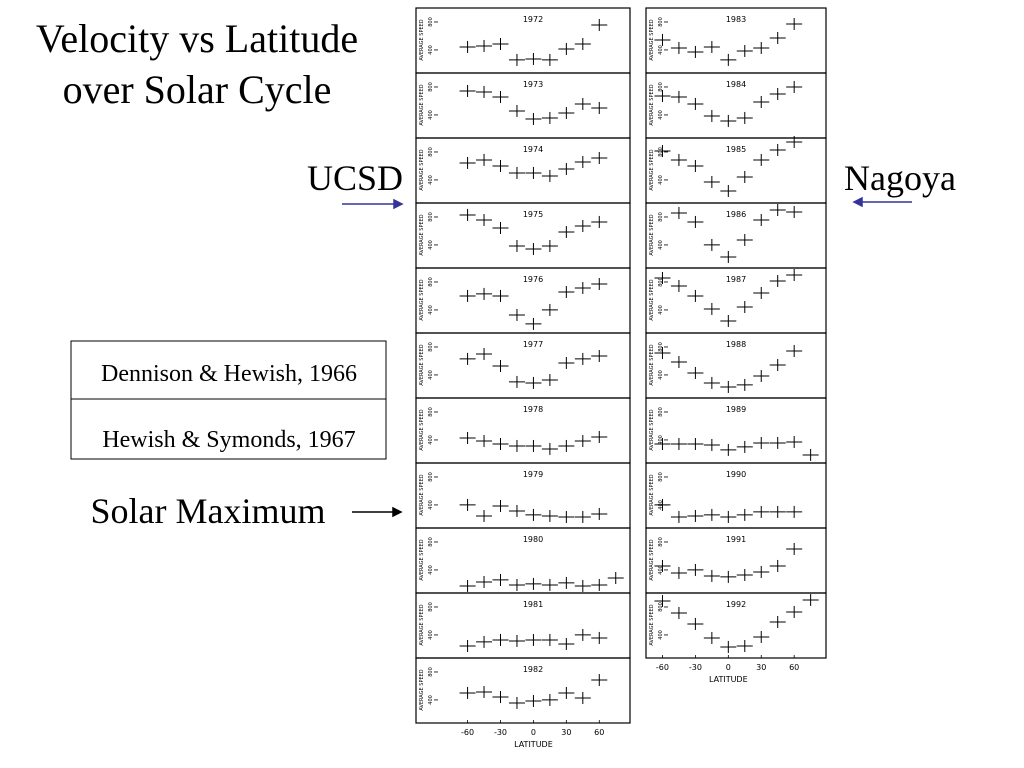 Image resolution: width=1024 pixels, height=768 pixels. What do you see at coordinates (523, 235) in the screenshot?
I see `panel: 1975 AVERAGE SPEED 400 800` at bounding box center [523, 235].